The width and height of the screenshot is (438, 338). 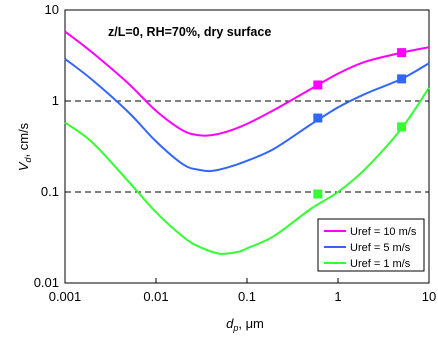 I want to click on legend: Uref = 10 m/s Uref = 5 m/s Uref = 1 m/s, so click(x=371, y=245).